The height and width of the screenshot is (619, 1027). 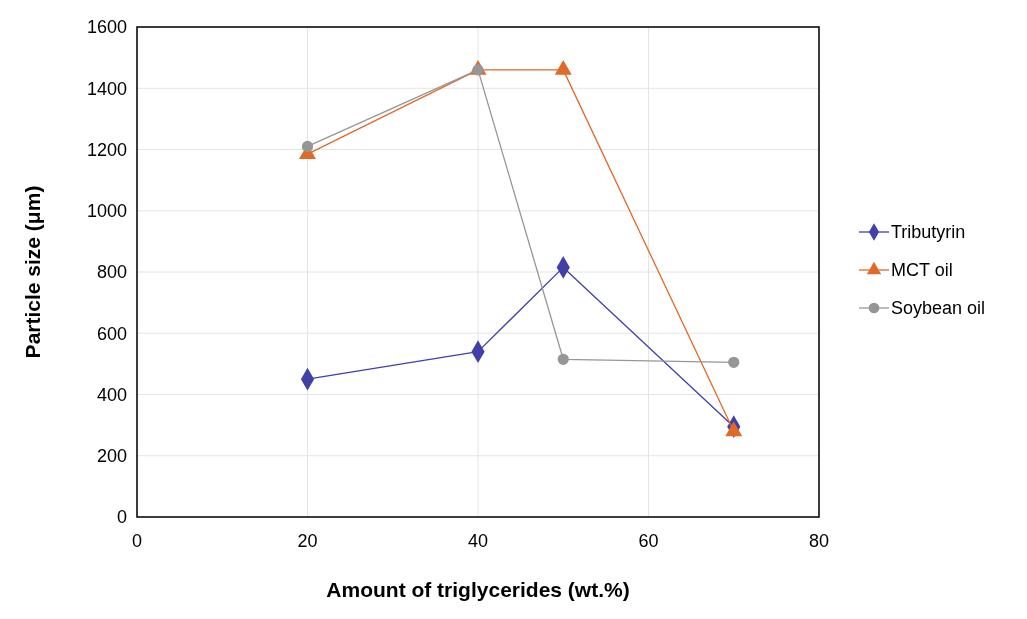 I want to click on y-tick-label: 800, so click(x=111, y=272).